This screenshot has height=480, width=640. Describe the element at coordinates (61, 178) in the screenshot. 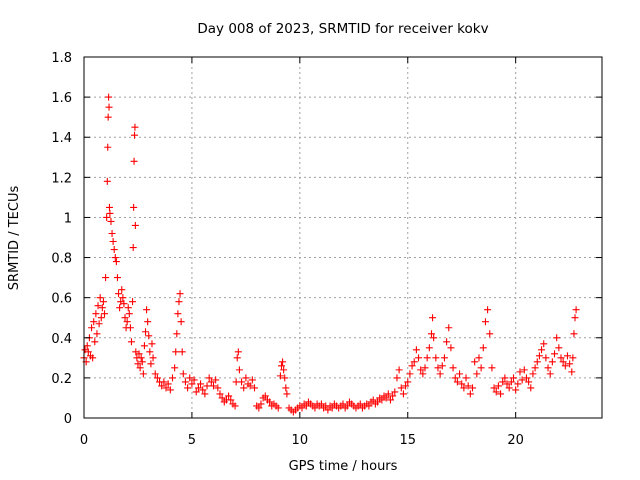

I see `y-tick-label: 1.2` at that location.